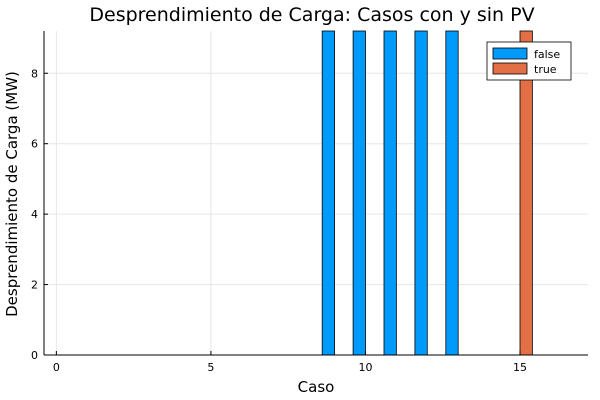 The height and width of the screenshot is (400, 600). What do you see at coordinates (34, 144) in the screenshot?
I see `y-tick-label: 6` at bounding box center [34, 144].